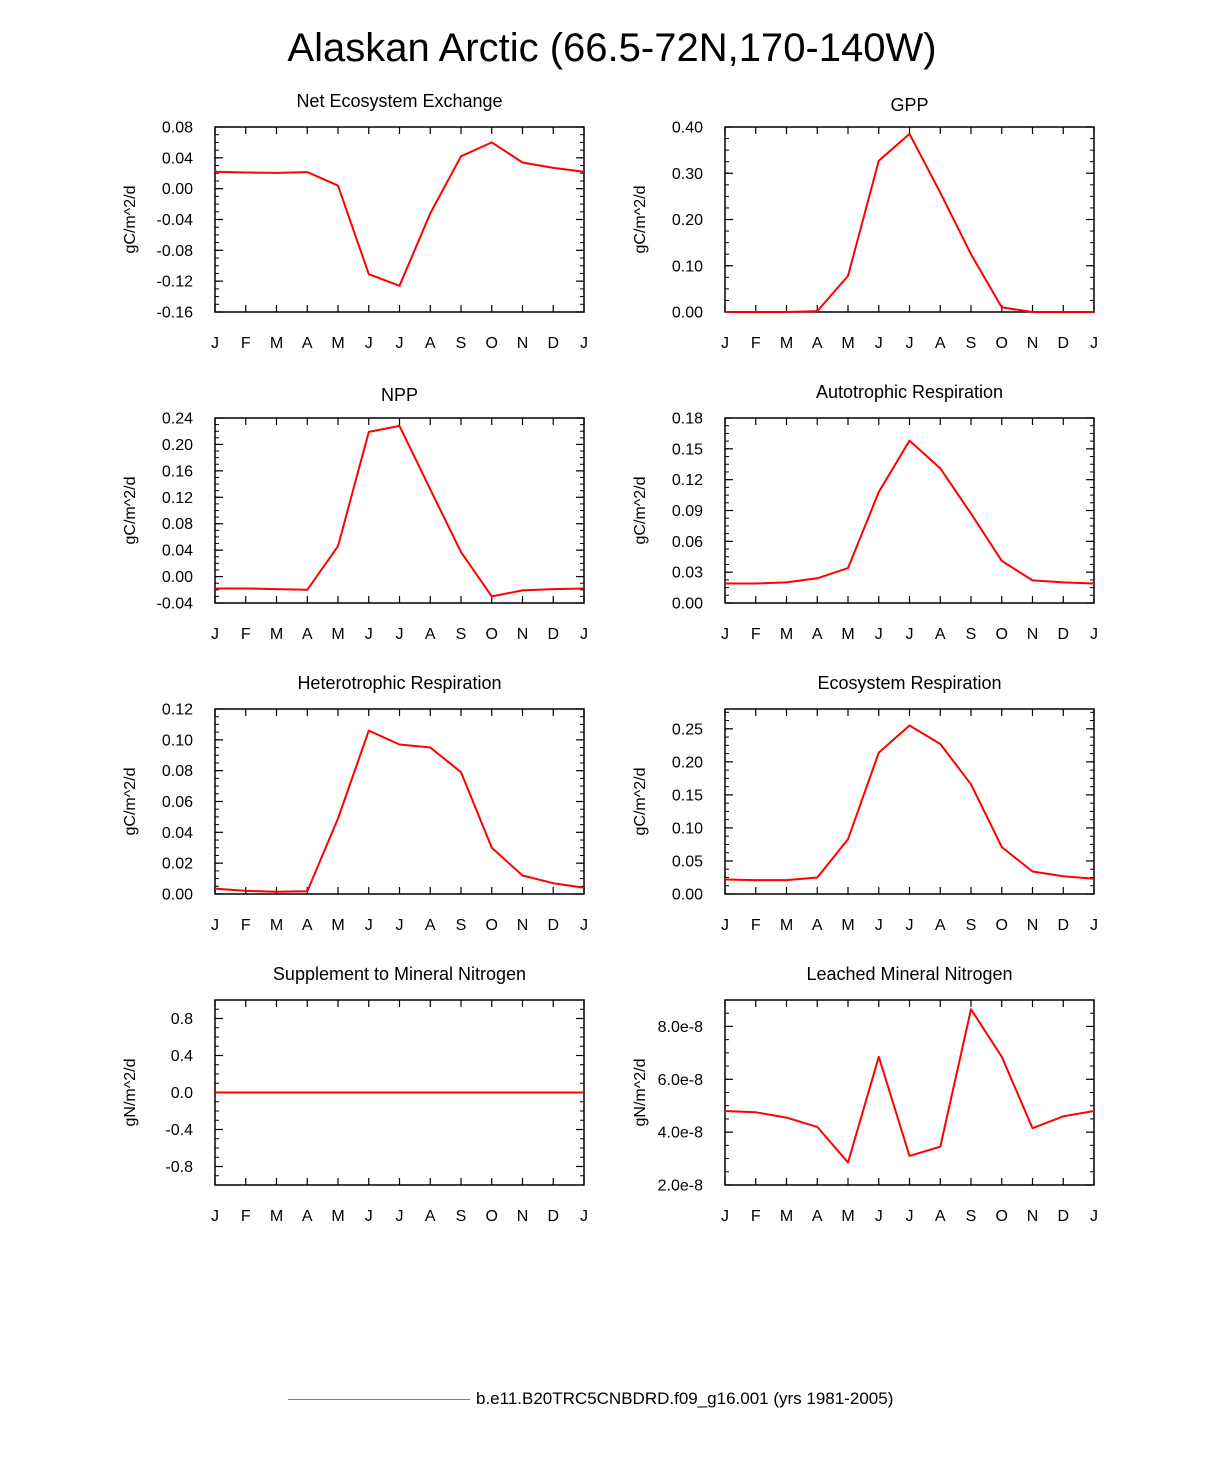 The width and height of the screenshot is (1224, 1474). What do you see at coordinates (687, 573) in the screenshot?
I see `y-tick-label: 0.03` at bounding box center [687, 573].